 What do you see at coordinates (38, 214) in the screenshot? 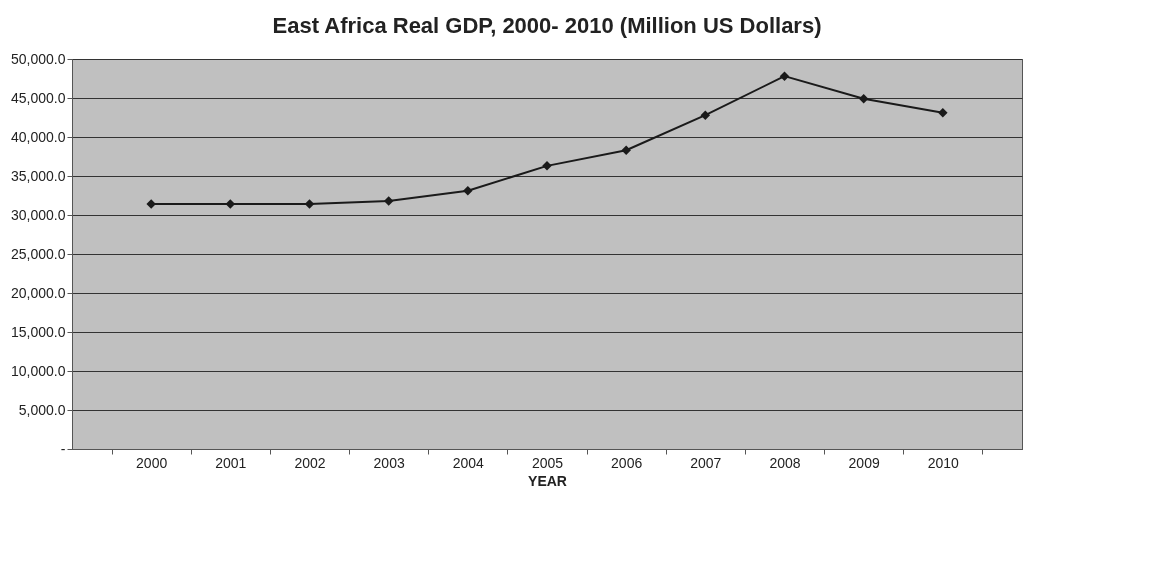
I see `y-tick-label: 30,000.0` at bounding box center [38, 214].